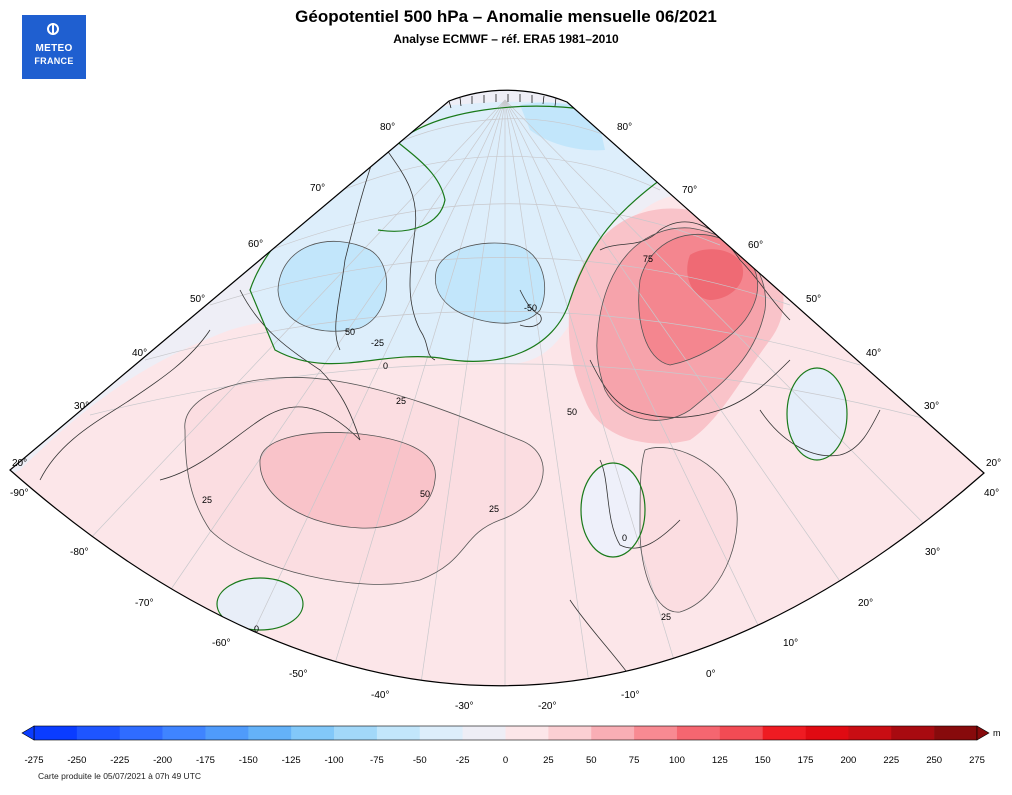 The width and height of the screenshot is (1012, 795). What do you see at coordinates (298, 674) in the screenshot?
I see `lon-minus-50: -50°` at bounding box center [298, 674].